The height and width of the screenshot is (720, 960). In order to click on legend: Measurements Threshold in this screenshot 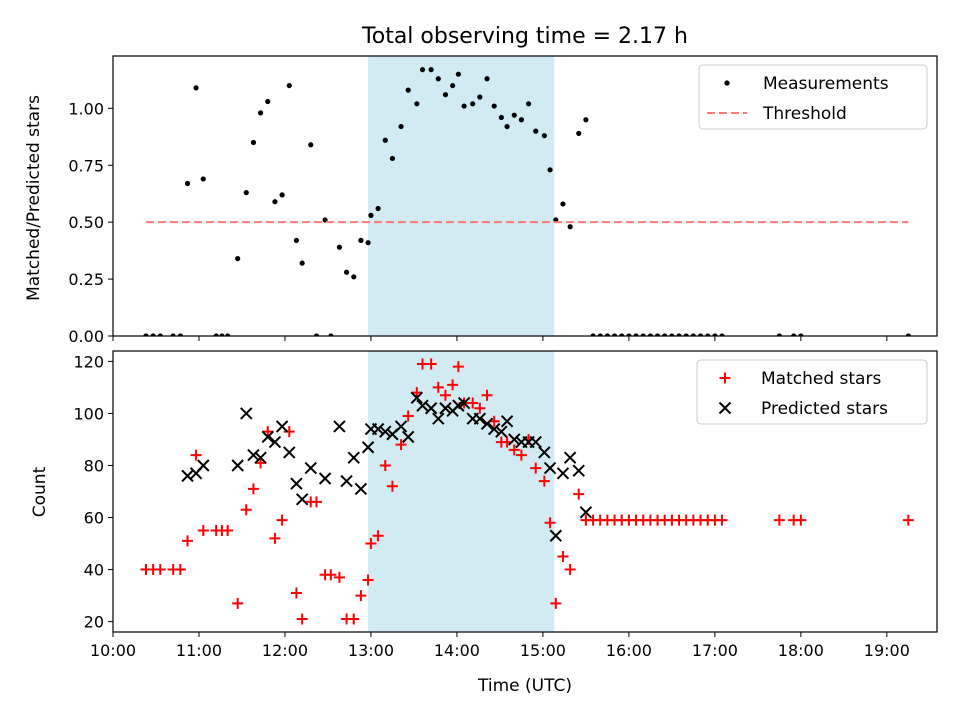, I will do `click(813, 97)`.